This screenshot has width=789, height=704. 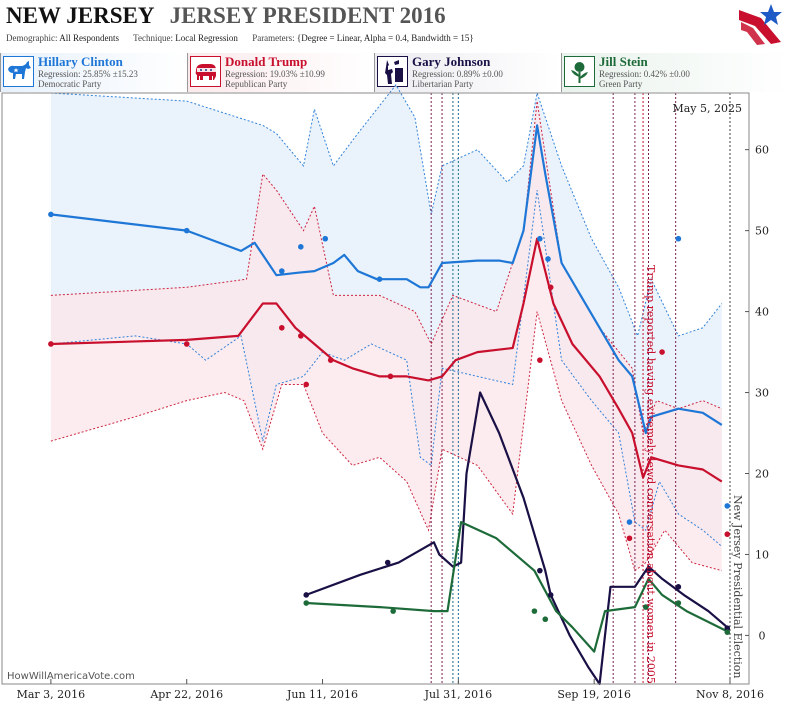 I want to click on candidate-party: Republican Party, so click(x=256, y=84).